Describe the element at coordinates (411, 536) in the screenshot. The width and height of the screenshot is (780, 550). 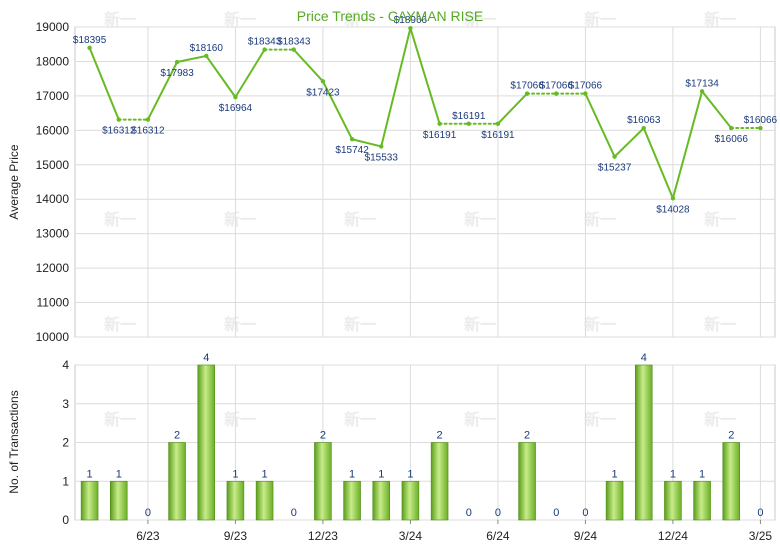
I see `xtick-label: 3/24` at that location.